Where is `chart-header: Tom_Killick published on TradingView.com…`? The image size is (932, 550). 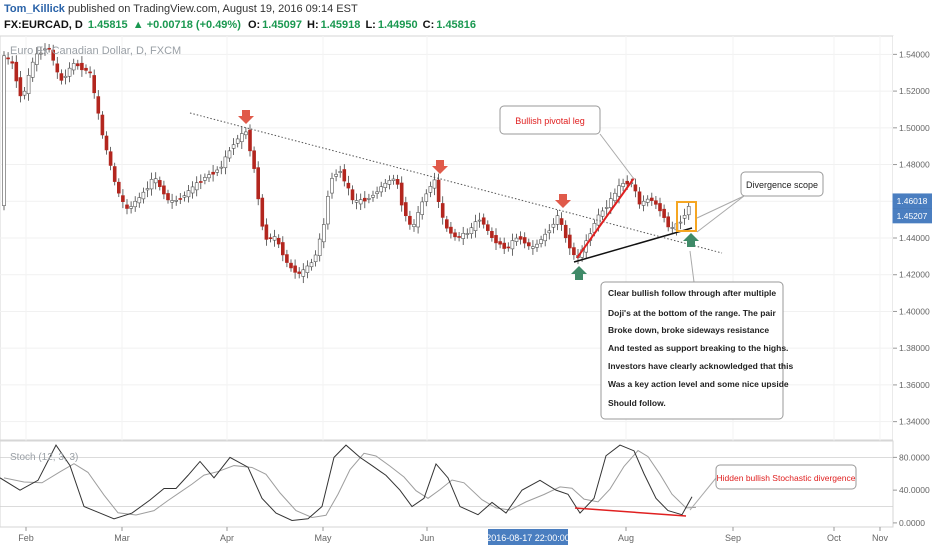 chart-header: Tom_Killick published on TradingView.com… is located at coordinates (466, 18).